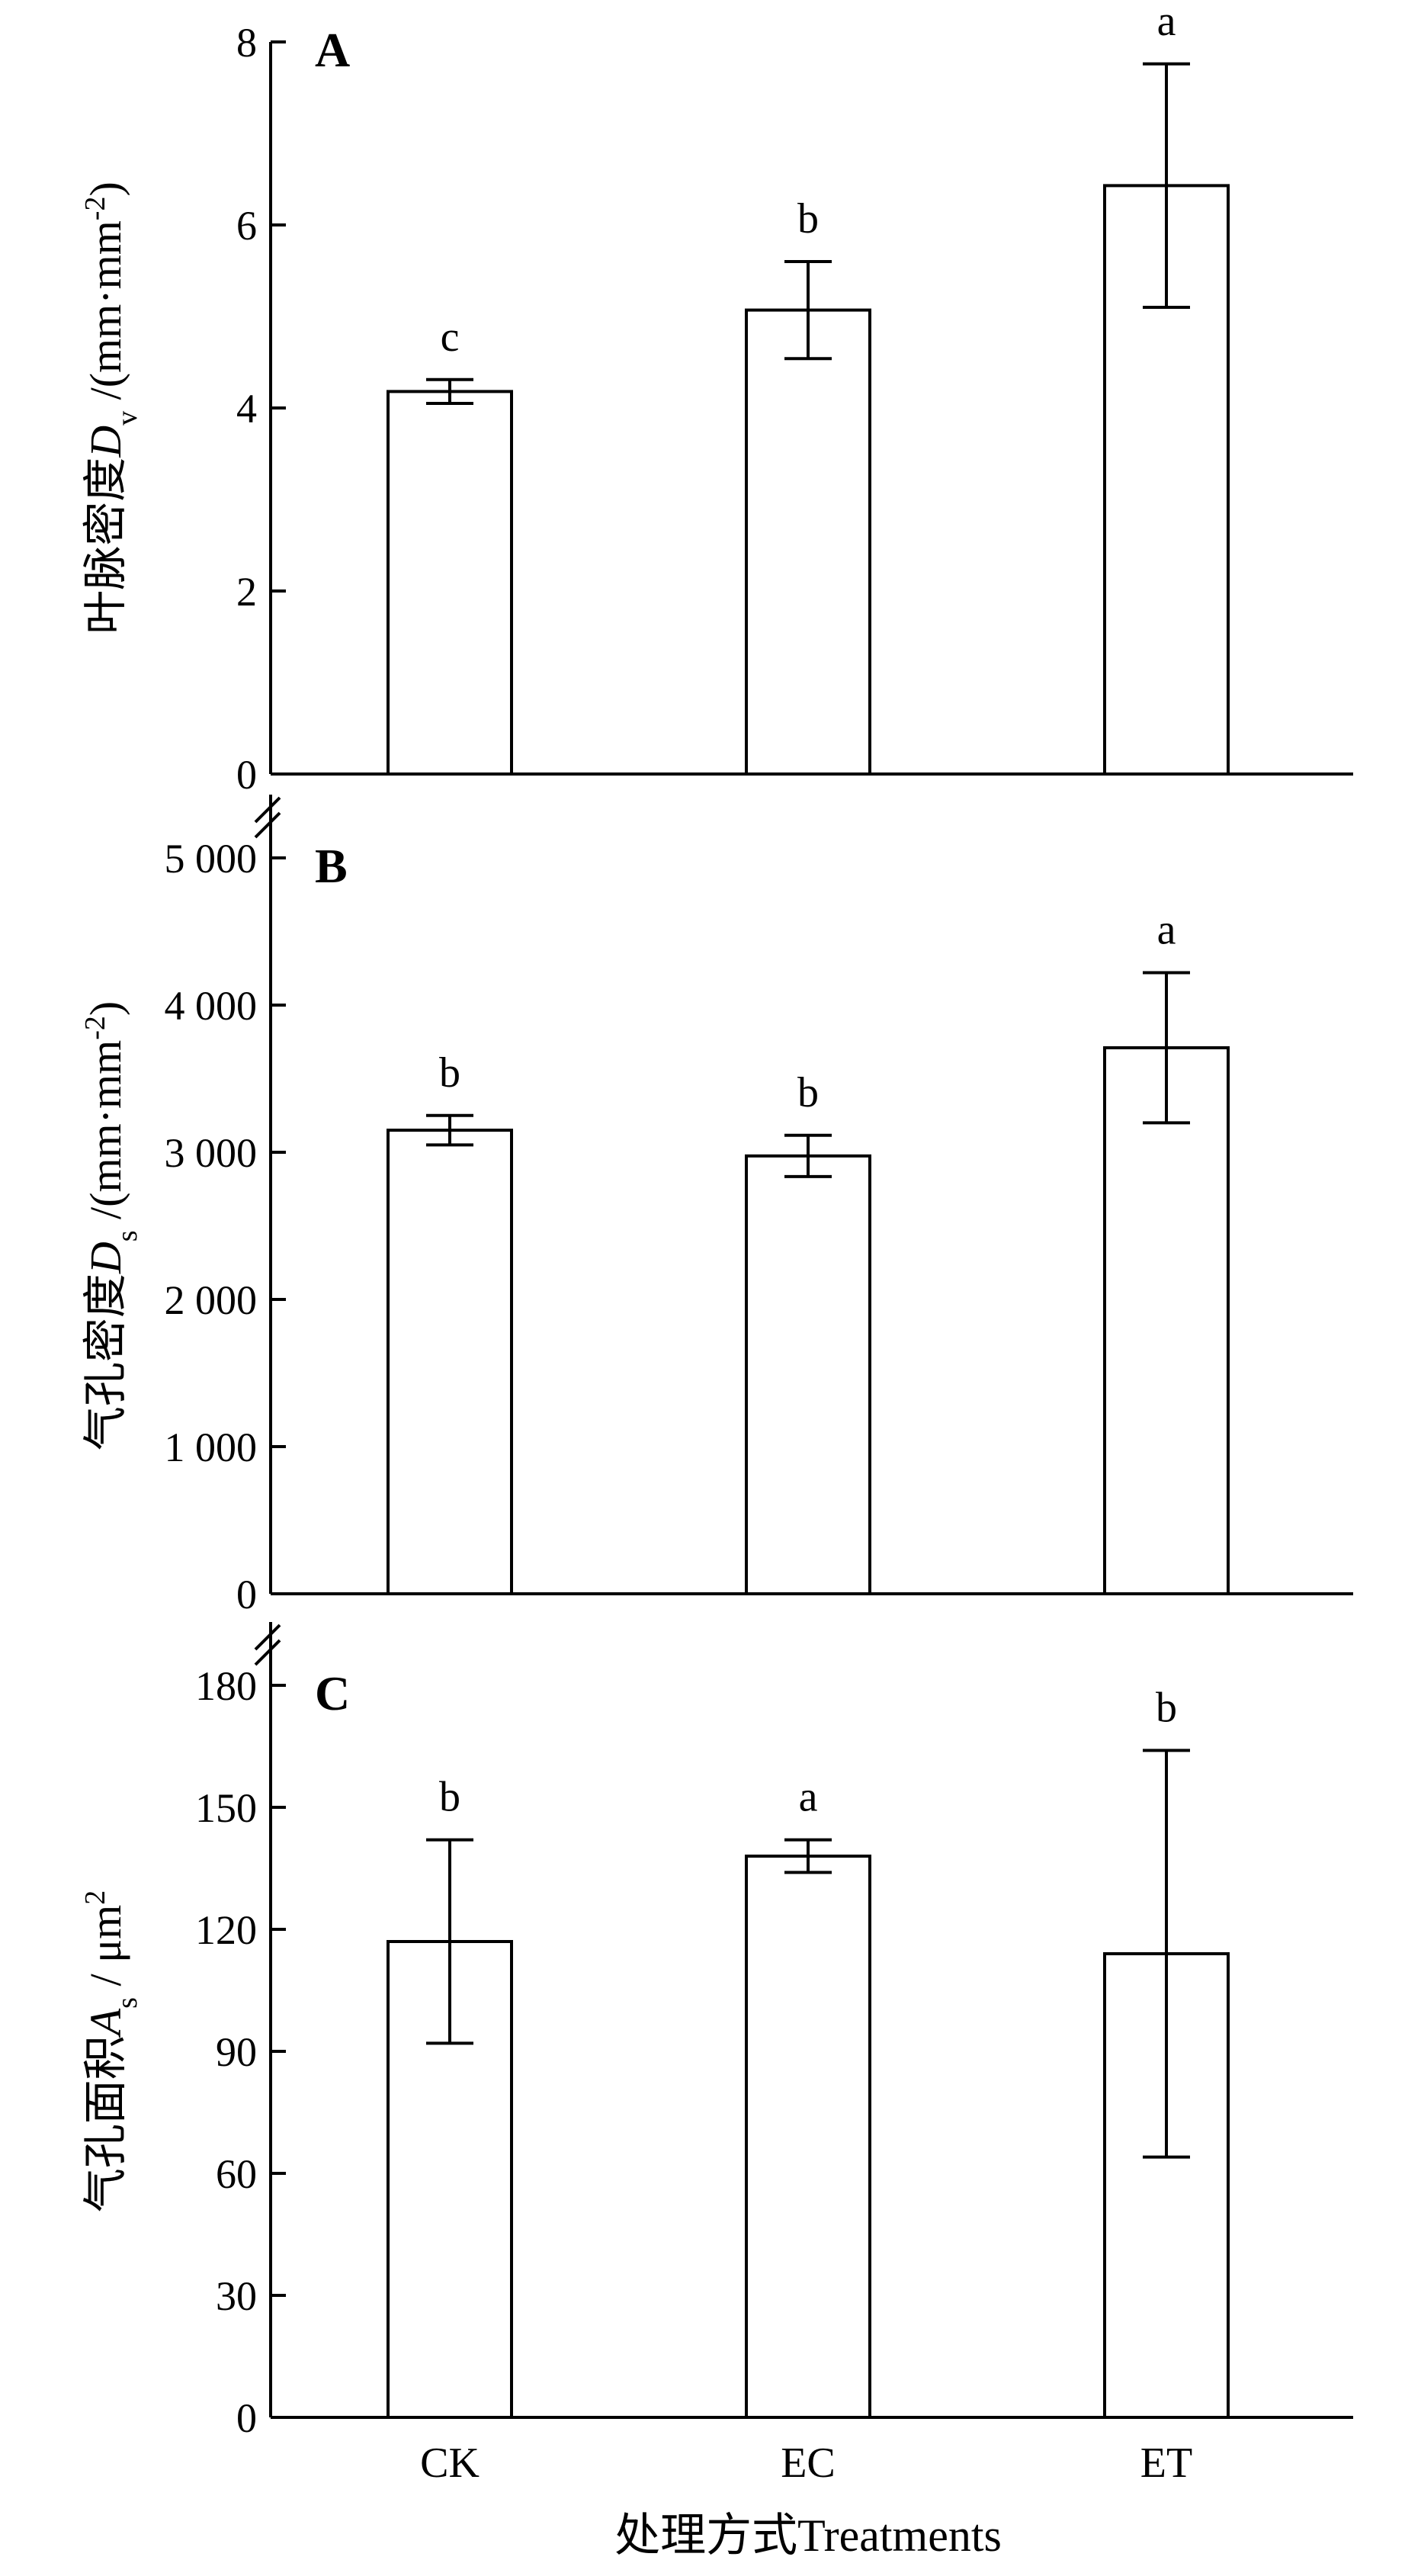  I want to click on y-tick-label: 1 000, so click(211, 1447).